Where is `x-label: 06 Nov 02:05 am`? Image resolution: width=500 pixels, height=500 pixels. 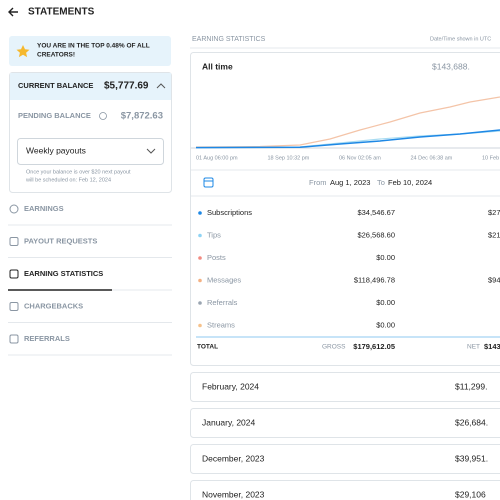 x-label: 06 Nov 02:05 am is located at coordinates (360, 158).